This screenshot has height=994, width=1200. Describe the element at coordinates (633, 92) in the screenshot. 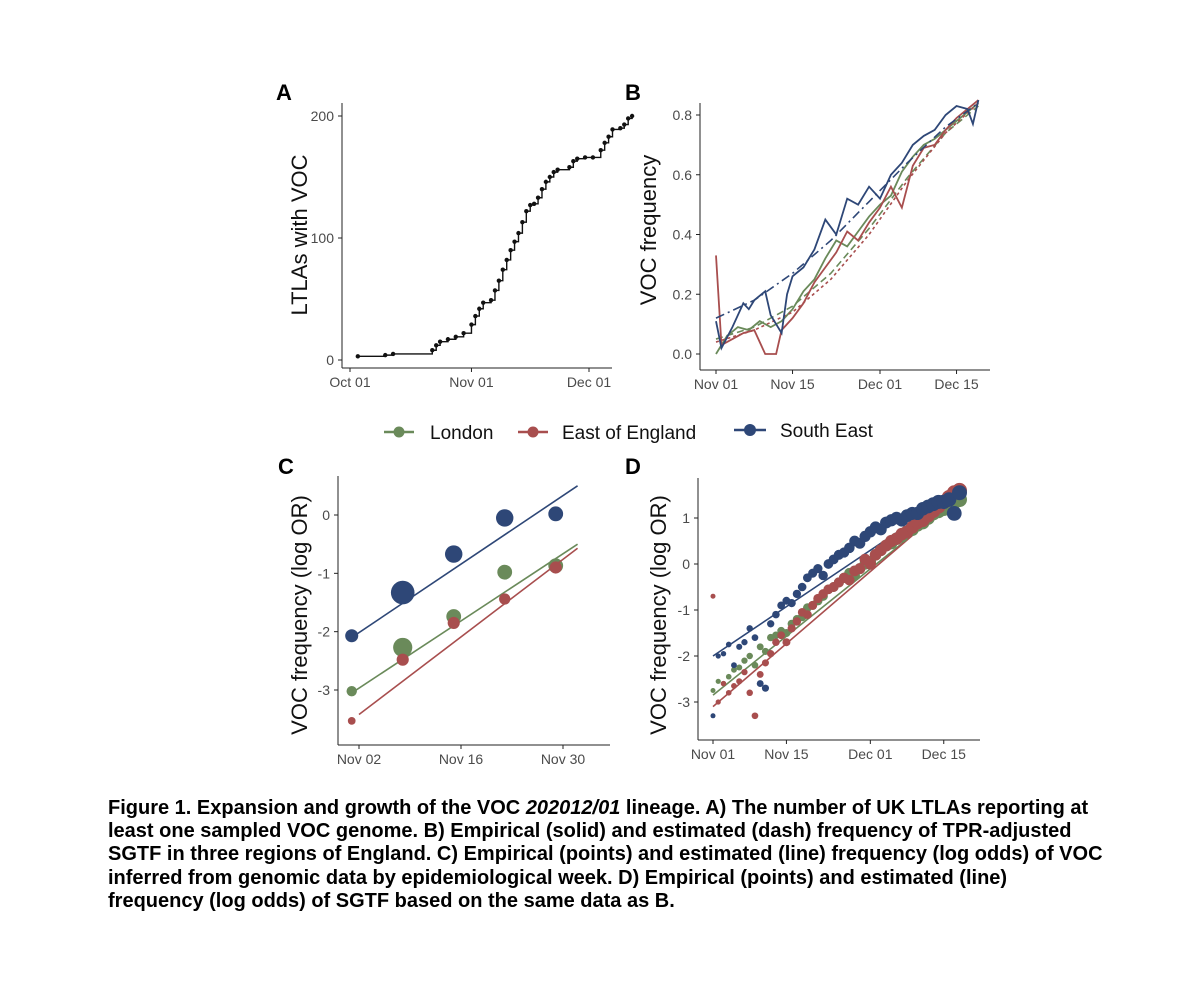

I see `panel-b-label: B` at that location.